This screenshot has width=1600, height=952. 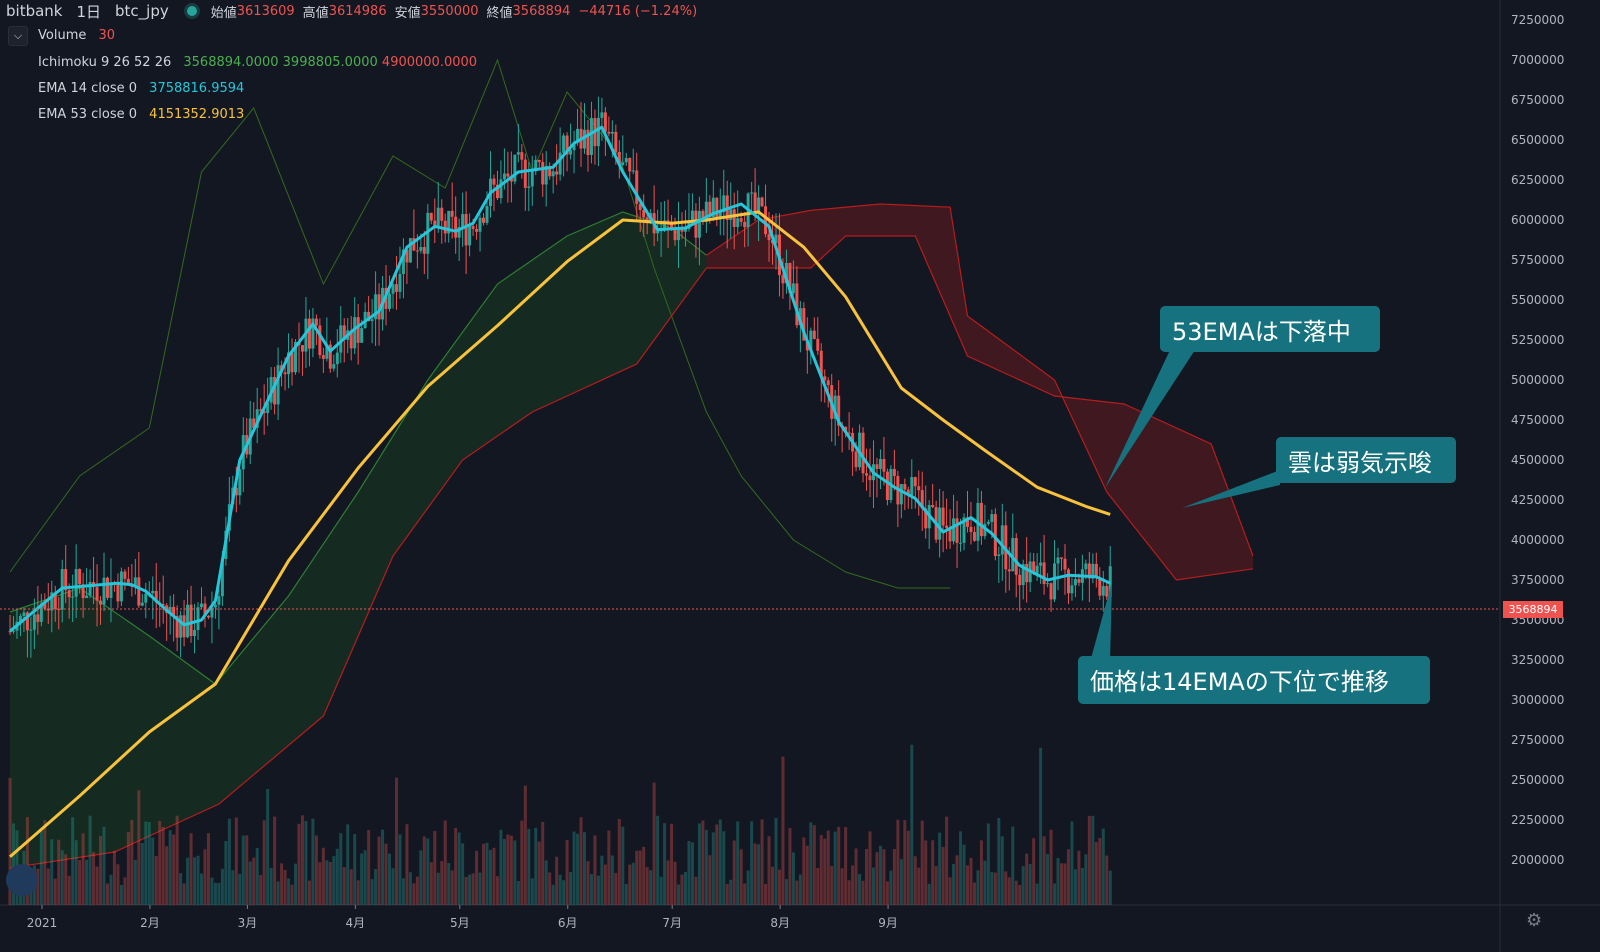 I want to click on exchange-name: bitbank, so click(x=34, y=11).